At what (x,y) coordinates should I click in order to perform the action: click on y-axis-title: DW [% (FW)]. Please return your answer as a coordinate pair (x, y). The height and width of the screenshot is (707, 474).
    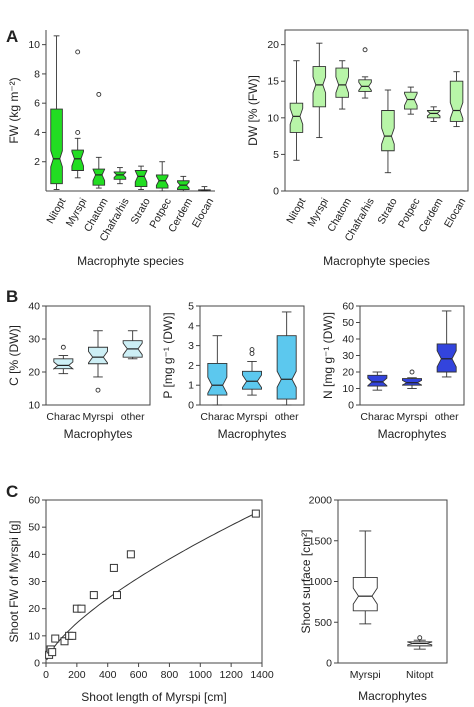
    Looking at the image, I should click on (253, 110).